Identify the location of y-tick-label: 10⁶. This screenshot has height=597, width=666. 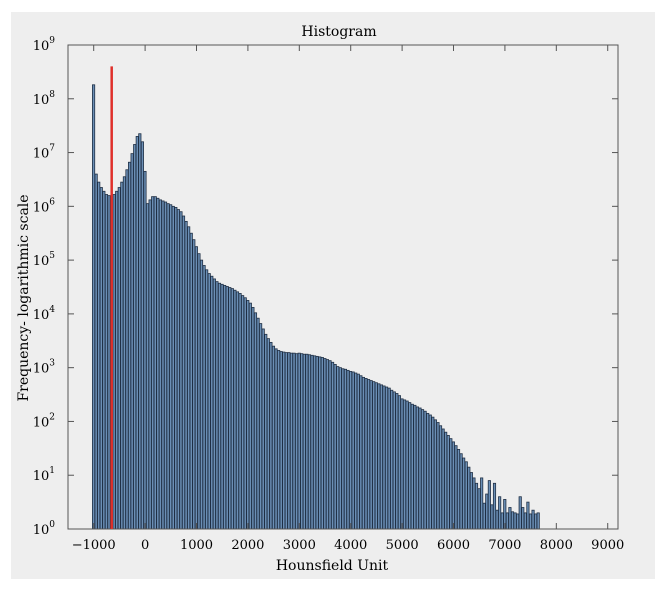
(44, 206).